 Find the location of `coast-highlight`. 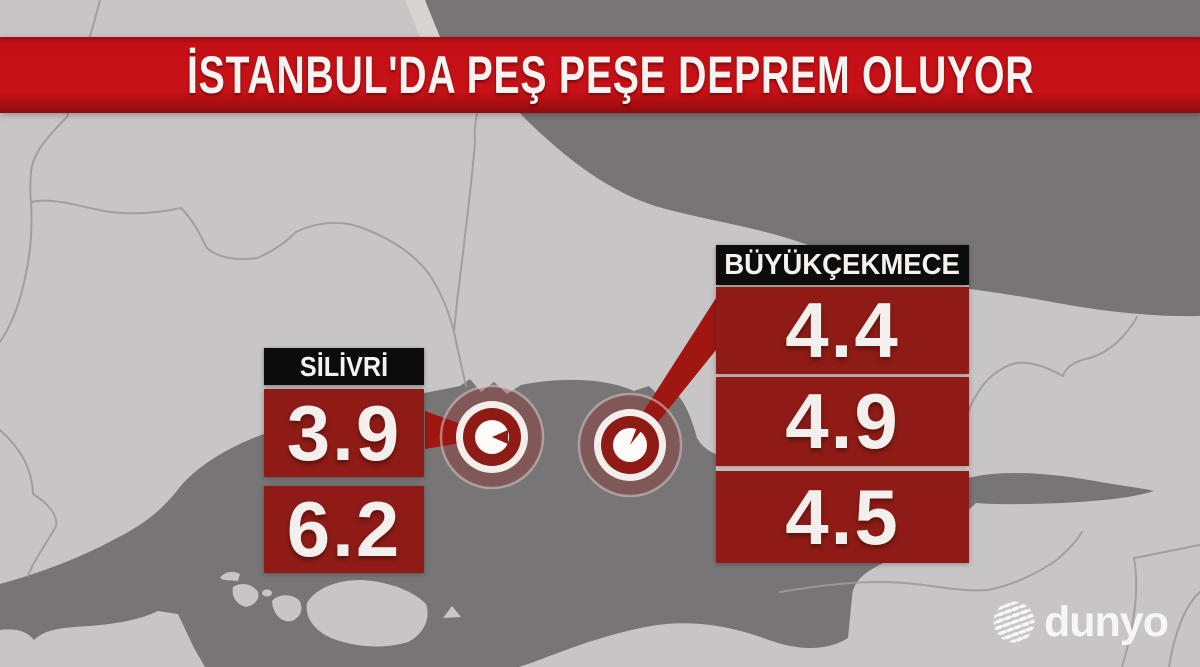

coast-highlight is located at coordinates (422, 18).